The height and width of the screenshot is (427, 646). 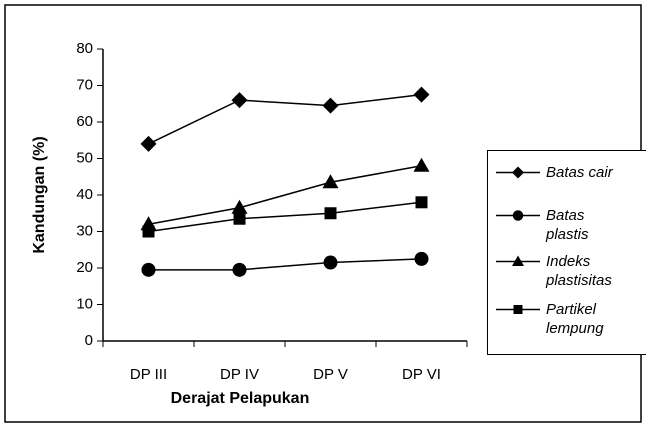 What do you see at coordinates (239, 374) in the screenshot?
I see `x-tick-label: DP IV` at bounding box center [239, 374].